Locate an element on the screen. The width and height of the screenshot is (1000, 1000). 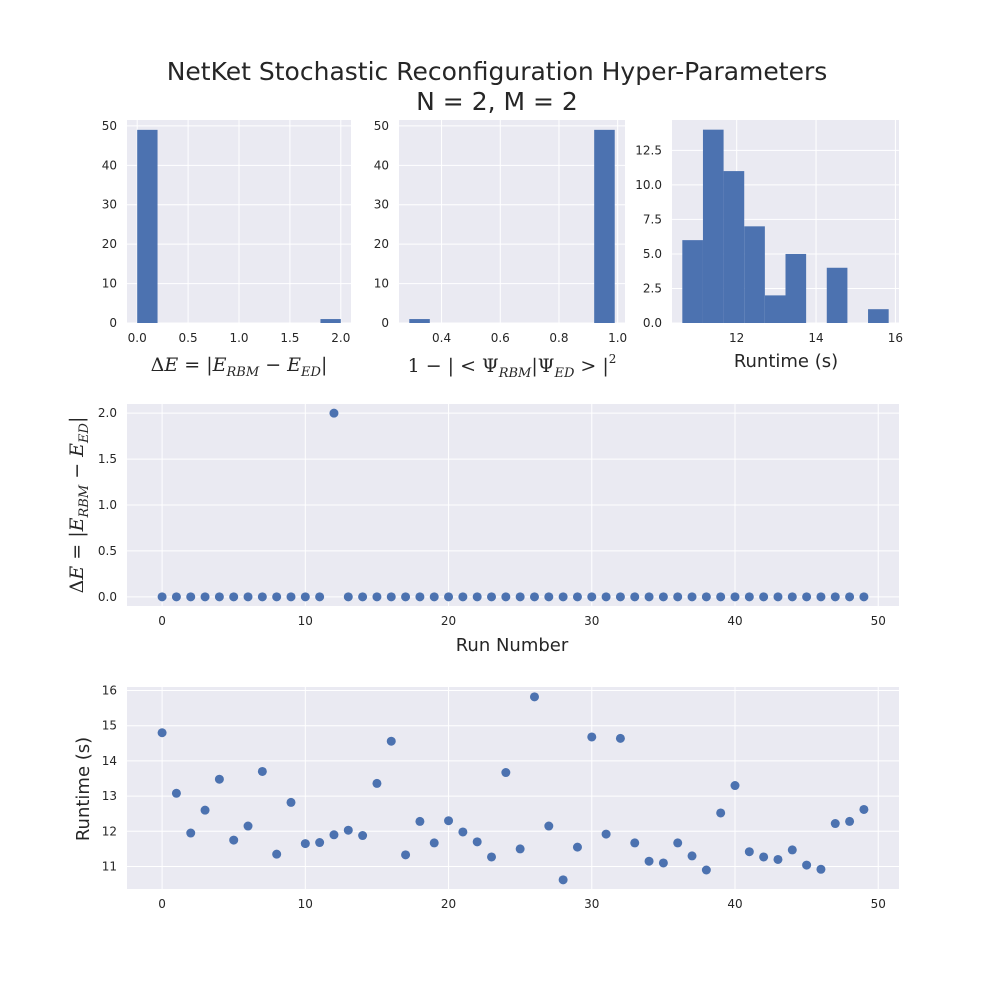
x-tick-label: 0.8 is located at coordinates (558, 338).